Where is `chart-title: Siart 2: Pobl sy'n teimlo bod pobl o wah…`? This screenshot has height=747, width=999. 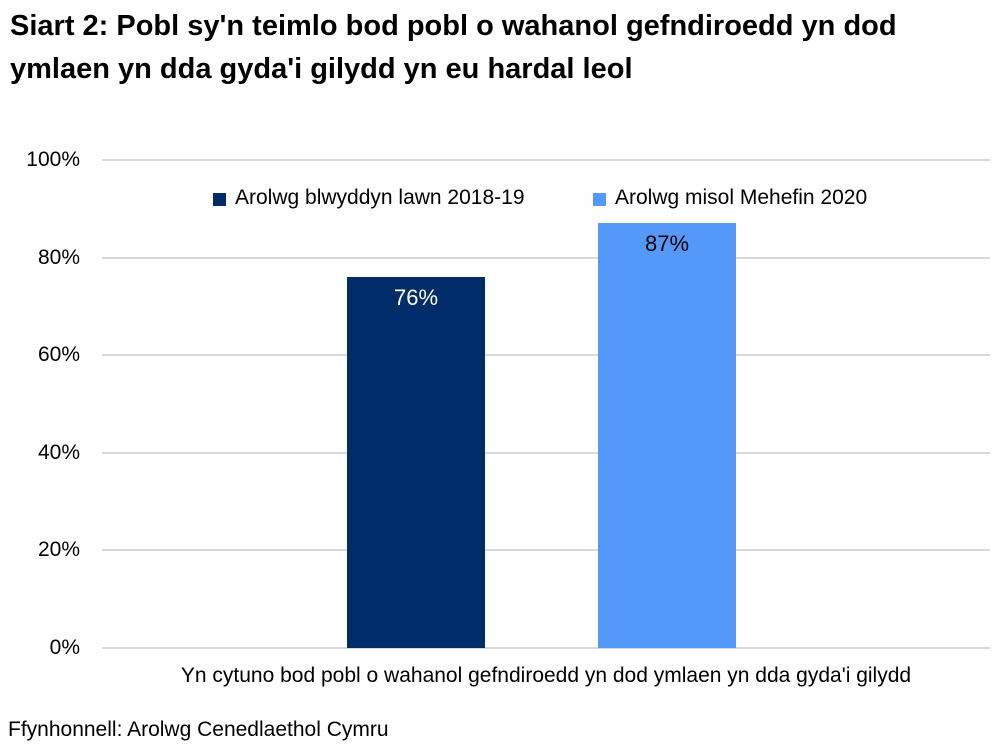 chart-title: Siart 2: Pobl sy'n teimlo bod pobl o wah… is located at coordinates (453, 47).